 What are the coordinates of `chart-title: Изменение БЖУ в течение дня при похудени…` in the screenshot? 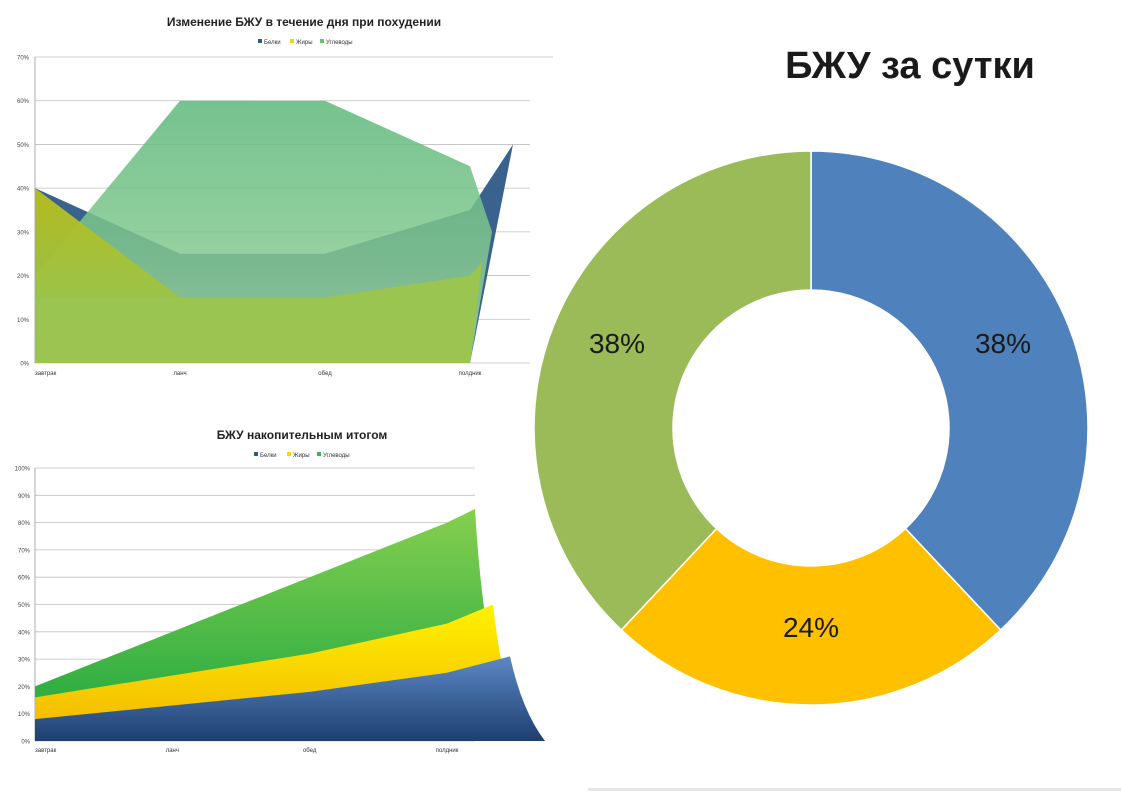 It's located at (304, 22).